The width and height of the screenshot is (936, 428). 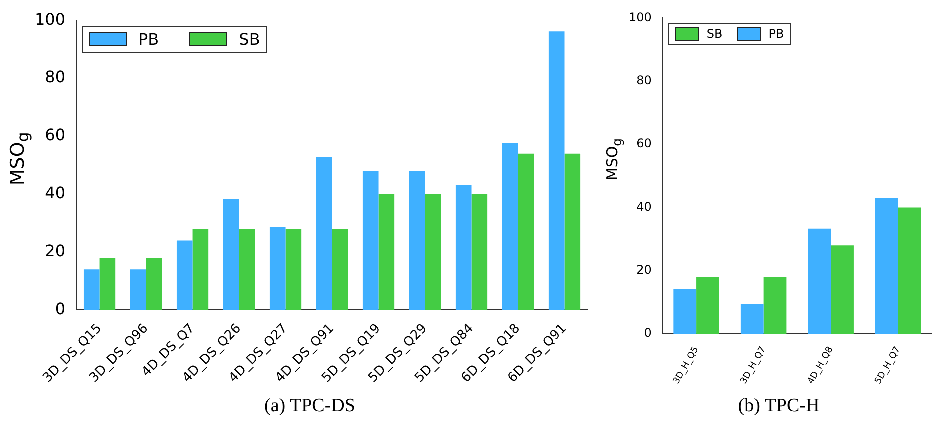 What do you see at coordinates (310, 406) in the screenshot?
I see `text: (a) TPC-DS` at bounding box center [310, 406].